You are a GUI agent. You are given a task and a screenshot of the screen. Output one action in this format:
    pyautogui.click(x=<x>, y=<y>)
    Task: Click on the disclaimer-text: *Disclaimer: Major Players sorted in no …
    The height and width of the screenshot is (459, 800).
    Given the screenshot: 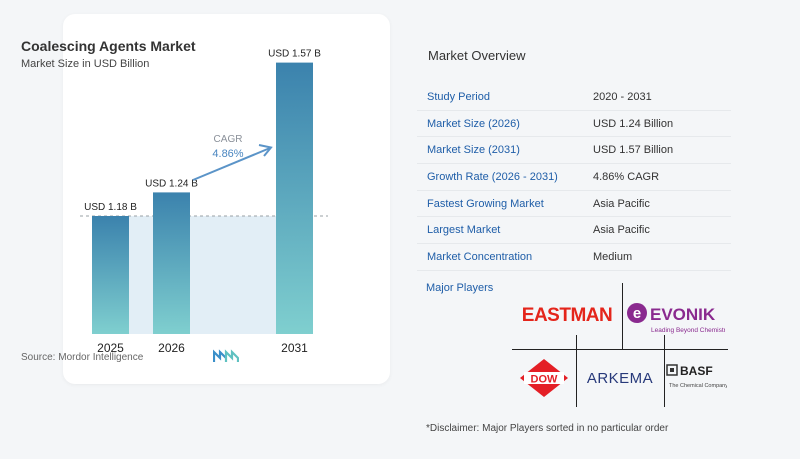 What is the action you would take?
    pyautogui.click(x=547, y=428)
    